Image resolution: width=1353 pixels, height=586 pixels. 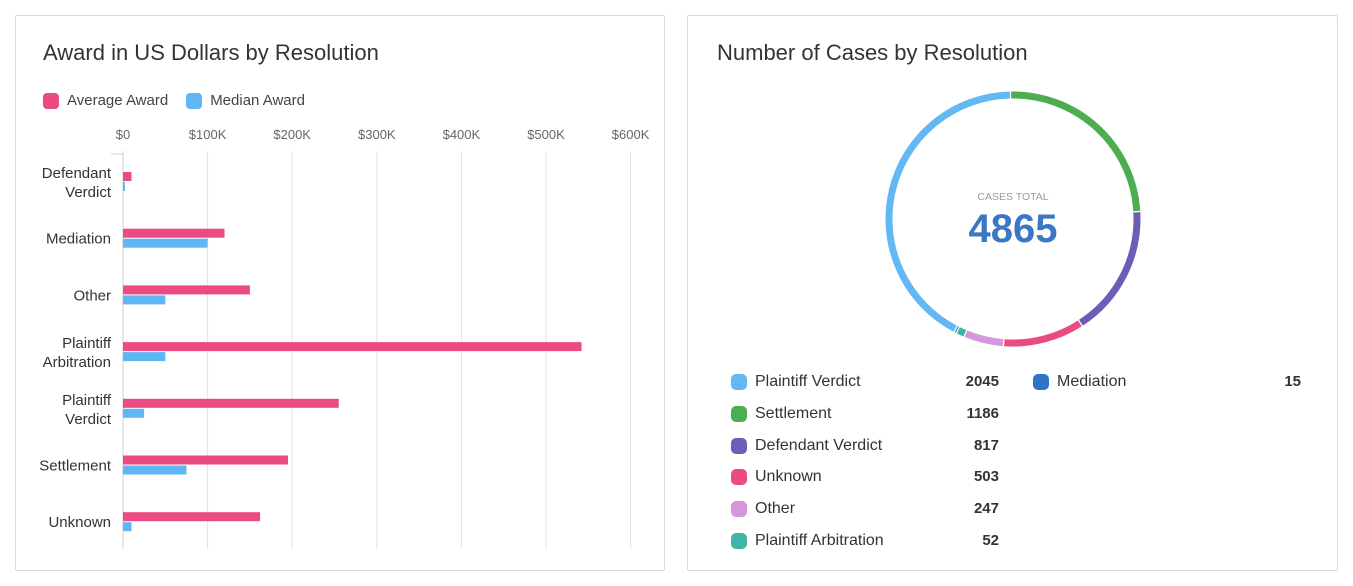 I want to click on bar-average-award-mediation, so click(x=174, y=233).